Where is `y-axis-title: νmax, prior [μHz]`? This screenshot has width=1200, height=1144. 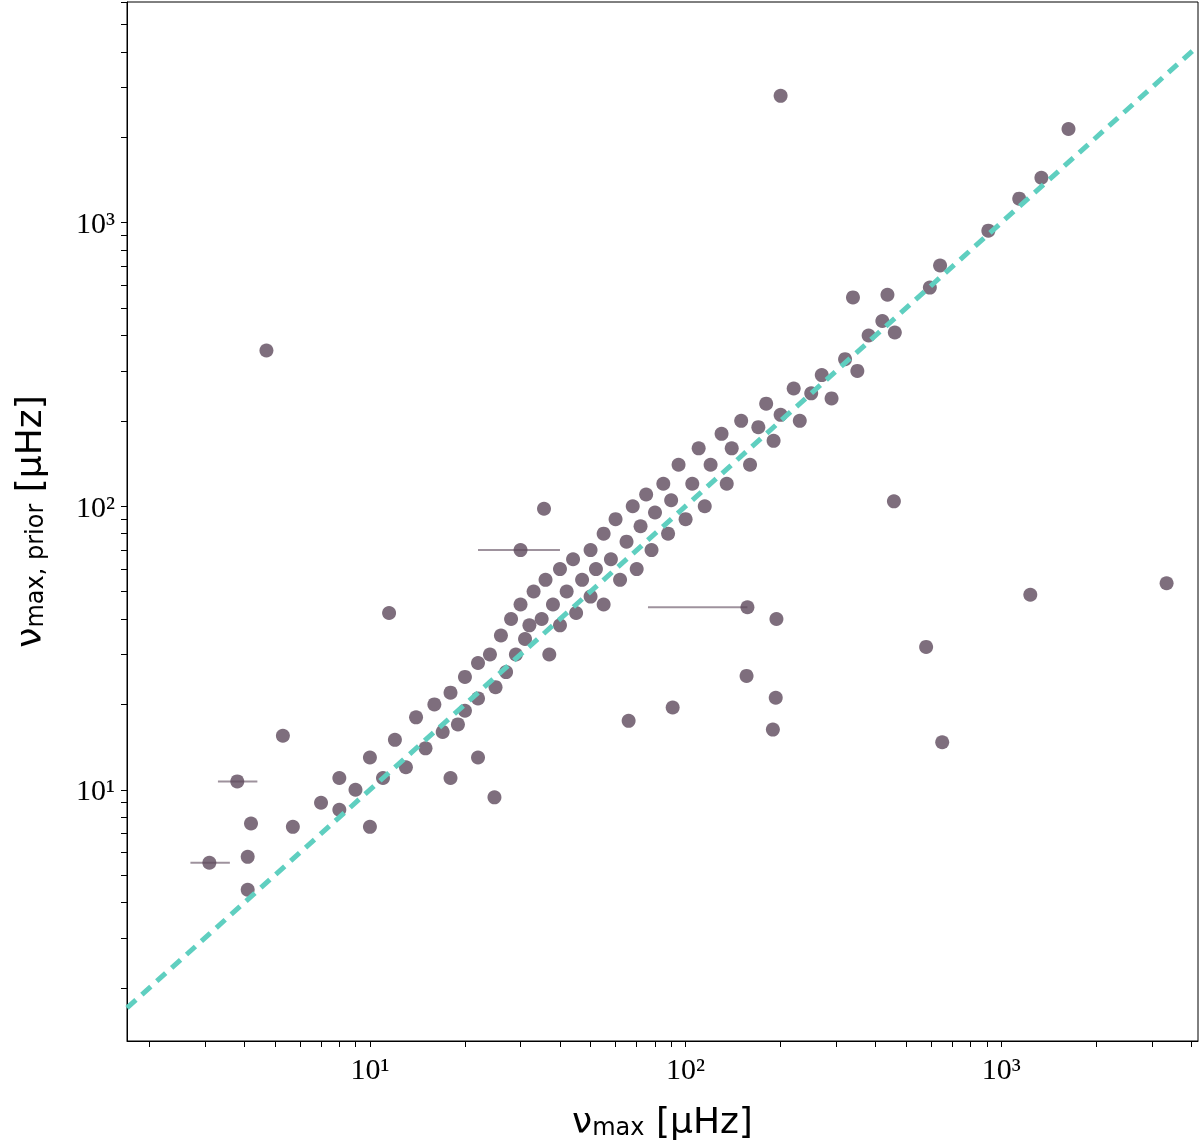 y-axis-title: νmax, prior [μHz] is located at coordinates (28, 521).